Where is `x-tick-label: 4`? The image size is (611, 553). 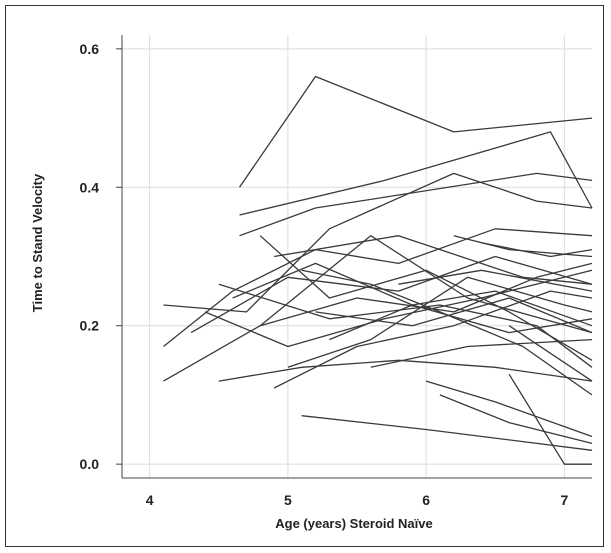
x-tick-label: 4 is located at coordinates (150, 500).